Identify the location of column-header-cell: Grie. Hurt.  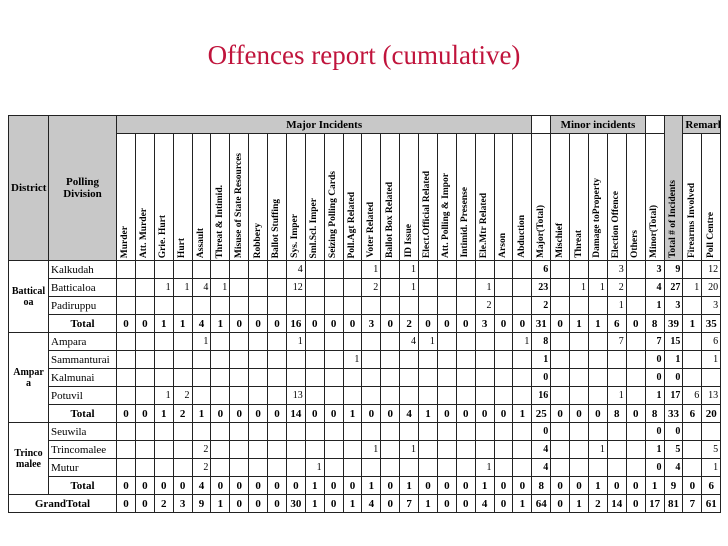
(163, 197).